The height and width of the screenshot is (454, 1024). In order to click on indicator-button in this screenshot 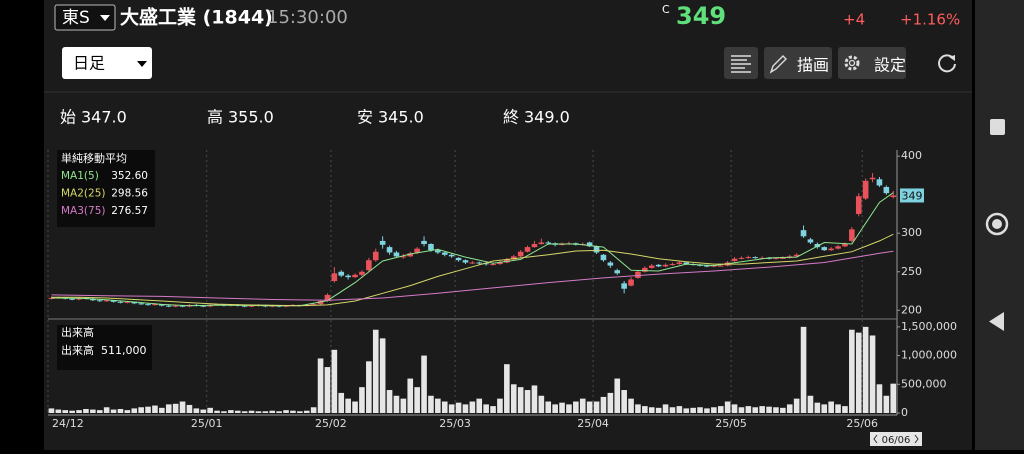, I will do `click(741, 63)`.